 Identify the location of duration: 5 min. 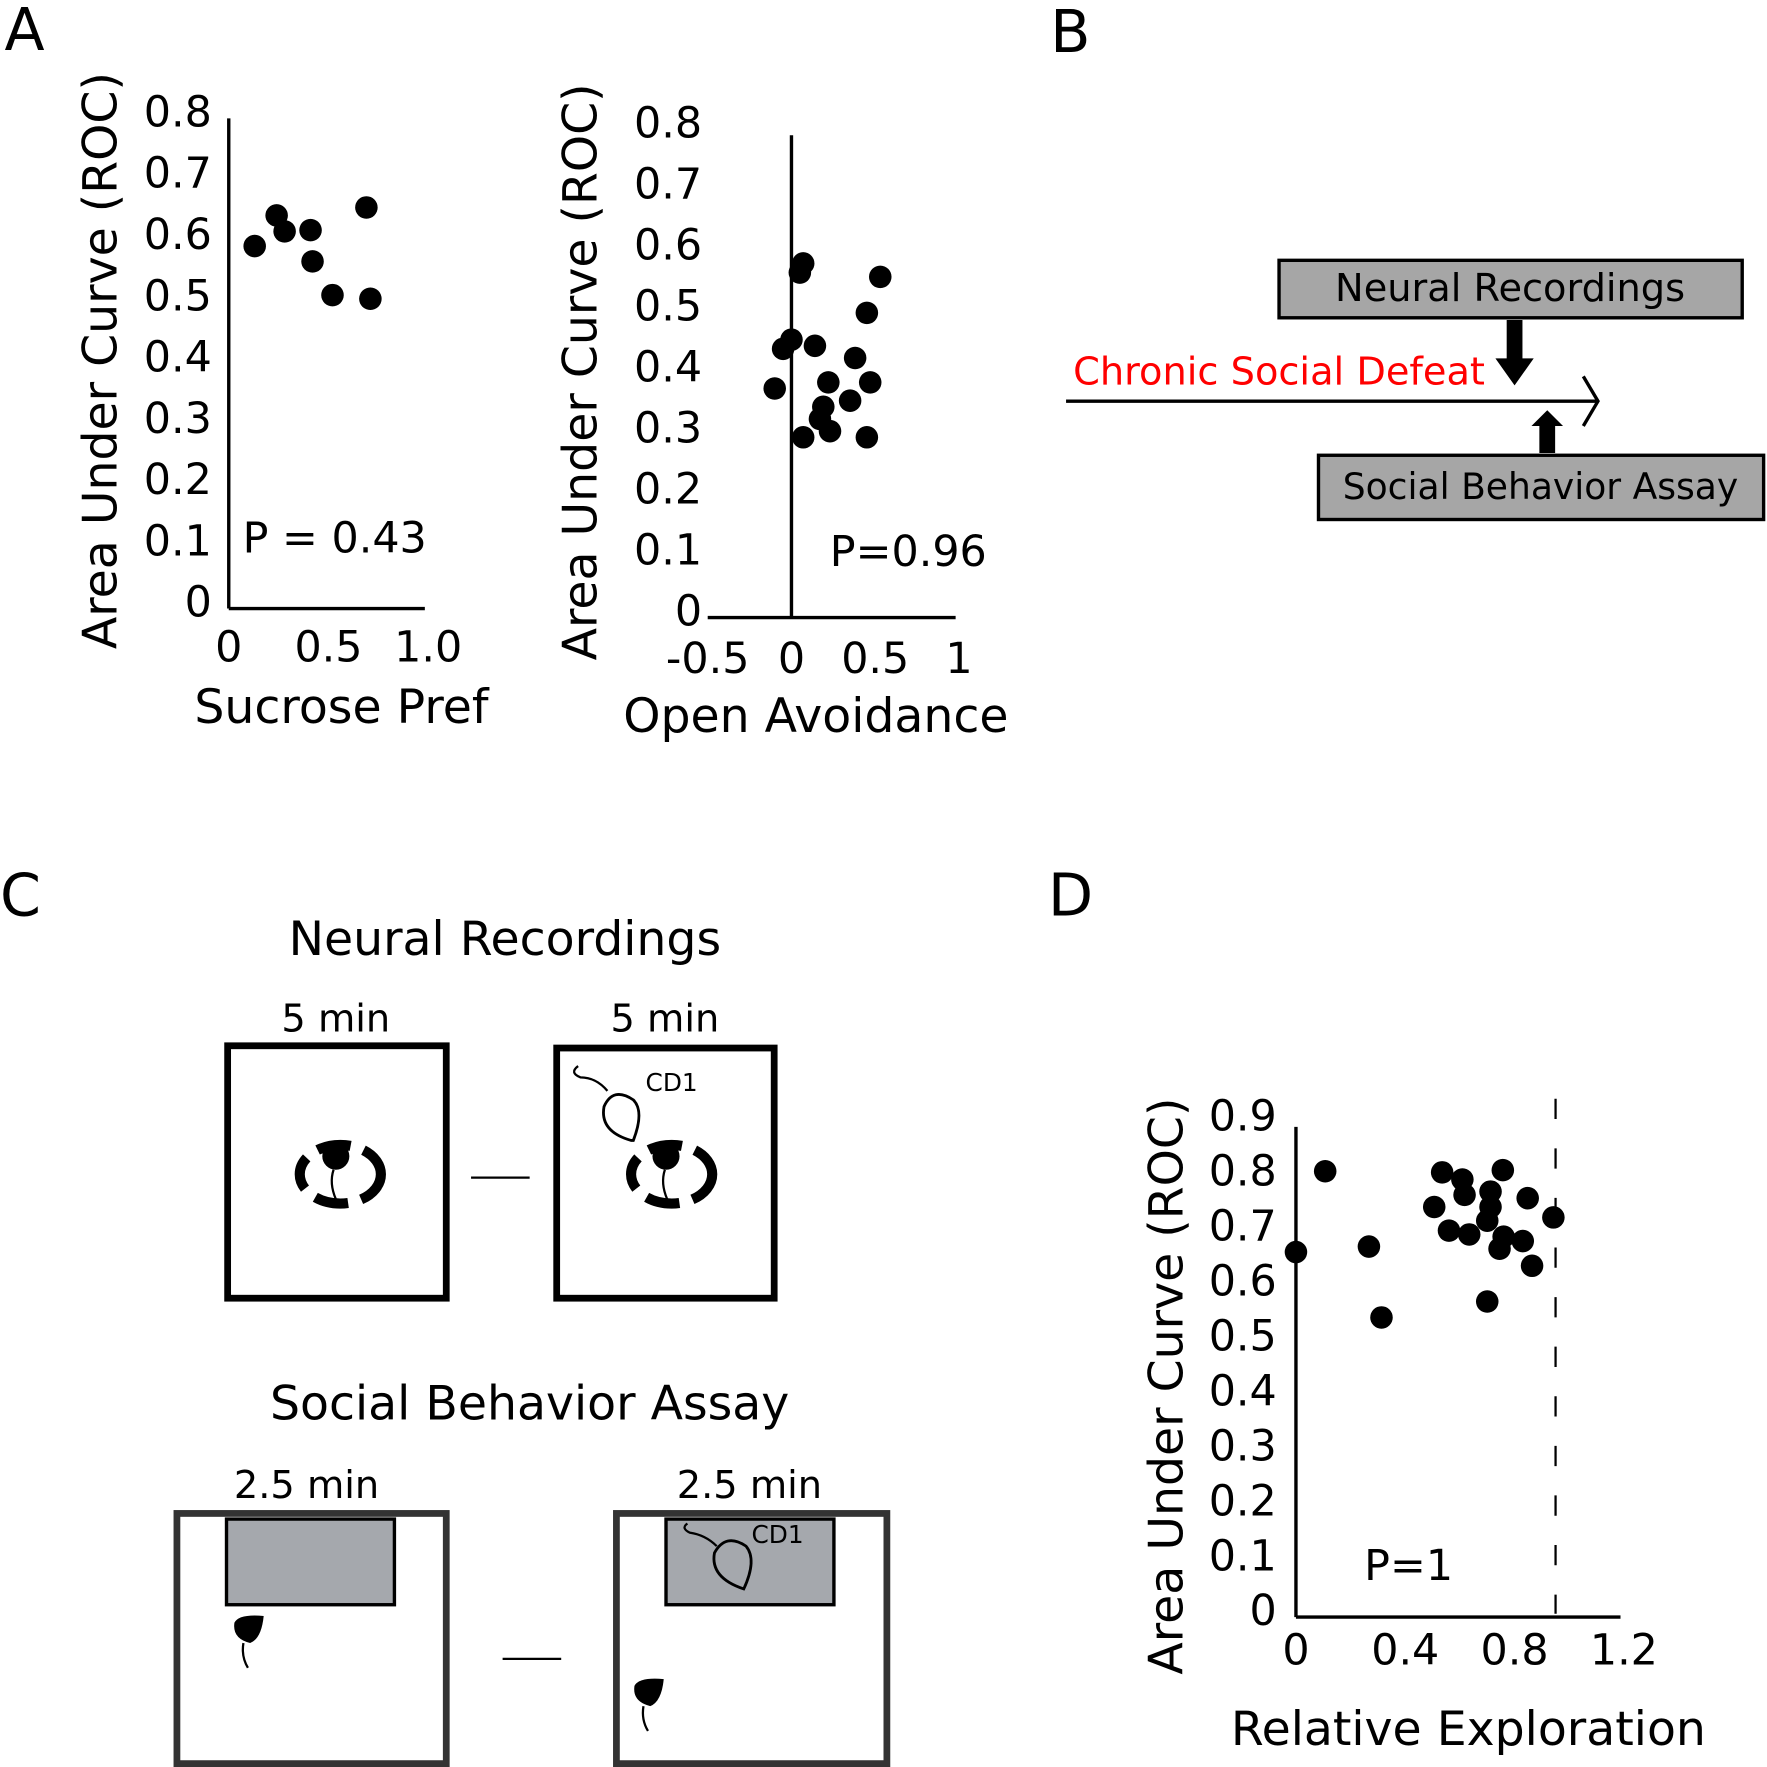
(335, 1018).